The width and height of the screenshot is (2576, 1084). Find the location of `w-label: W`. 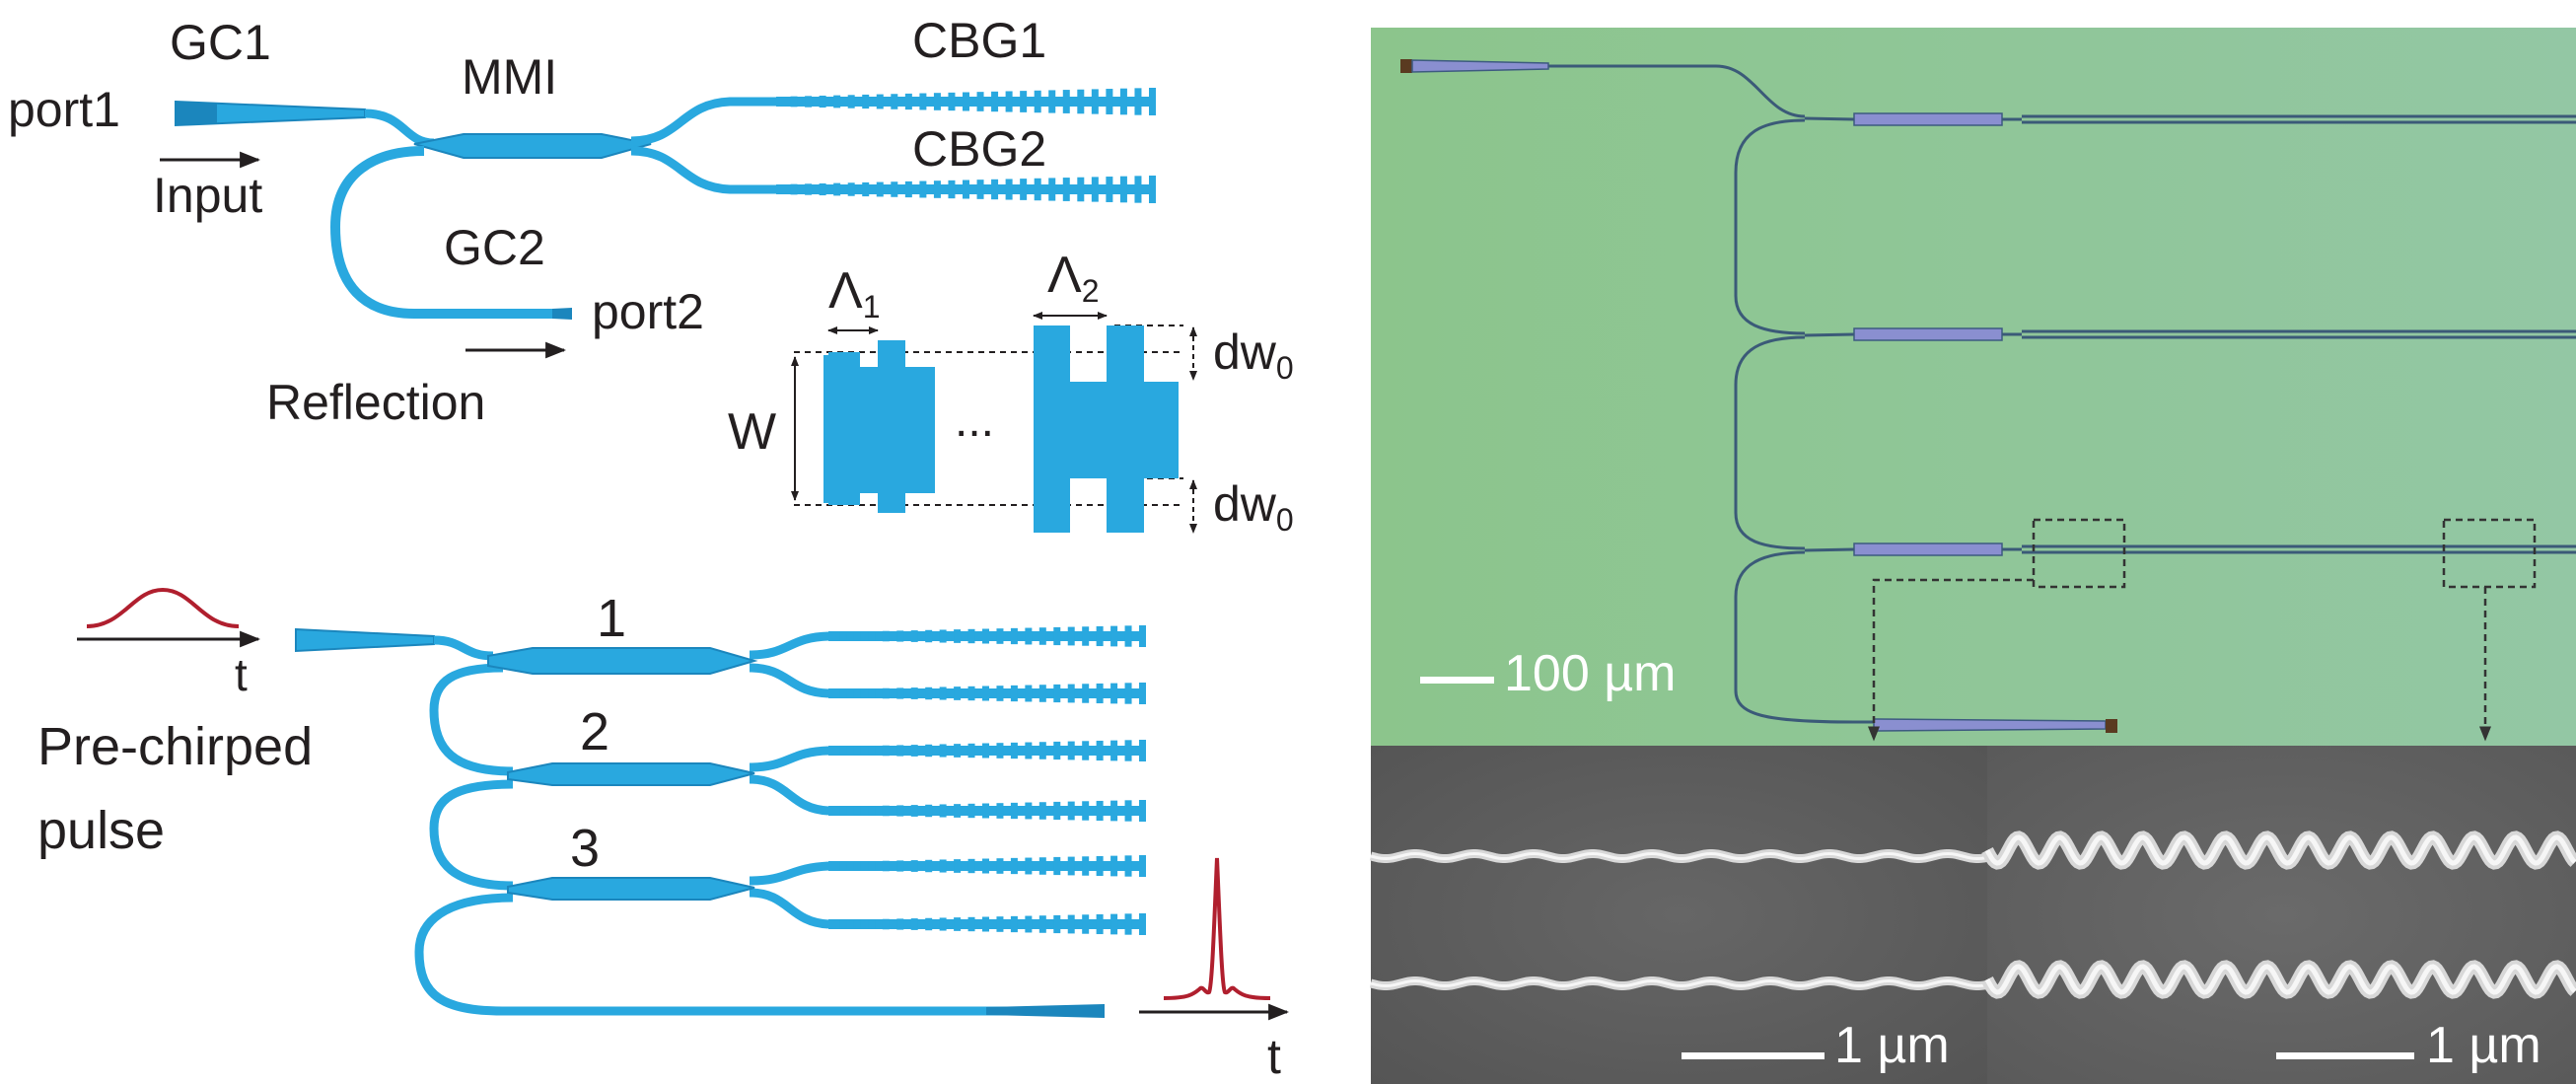

w-label: W is located at coordinates (752, 432).